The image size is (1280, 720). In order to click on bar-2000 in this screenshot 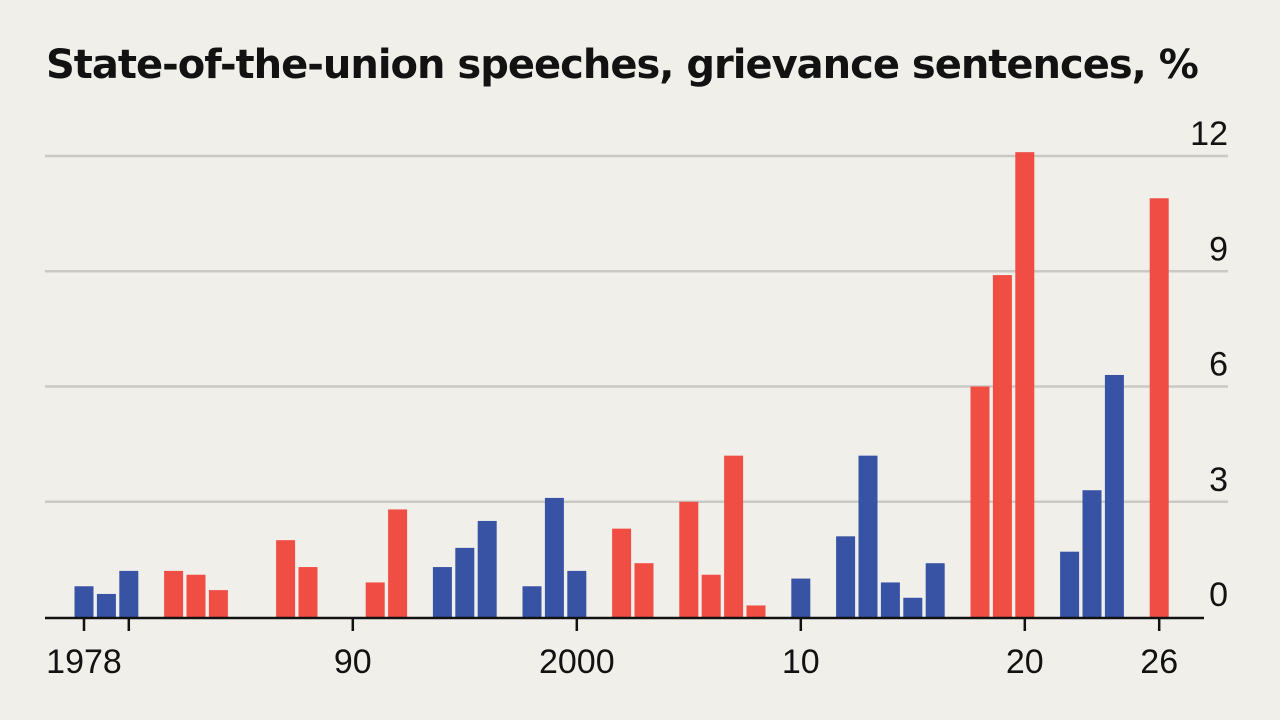, I will do `click(577, 593)`.